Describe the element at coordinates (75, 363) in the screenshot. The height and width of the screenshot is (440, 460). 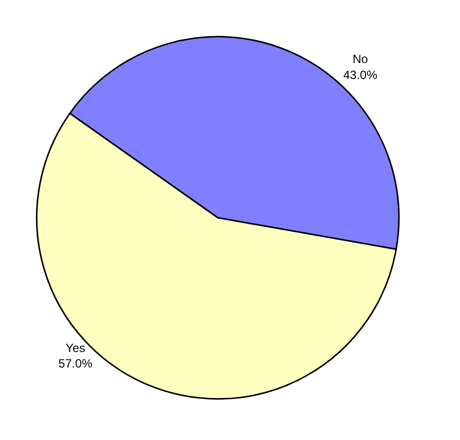
I see `data-label: 57.0%` at that location.